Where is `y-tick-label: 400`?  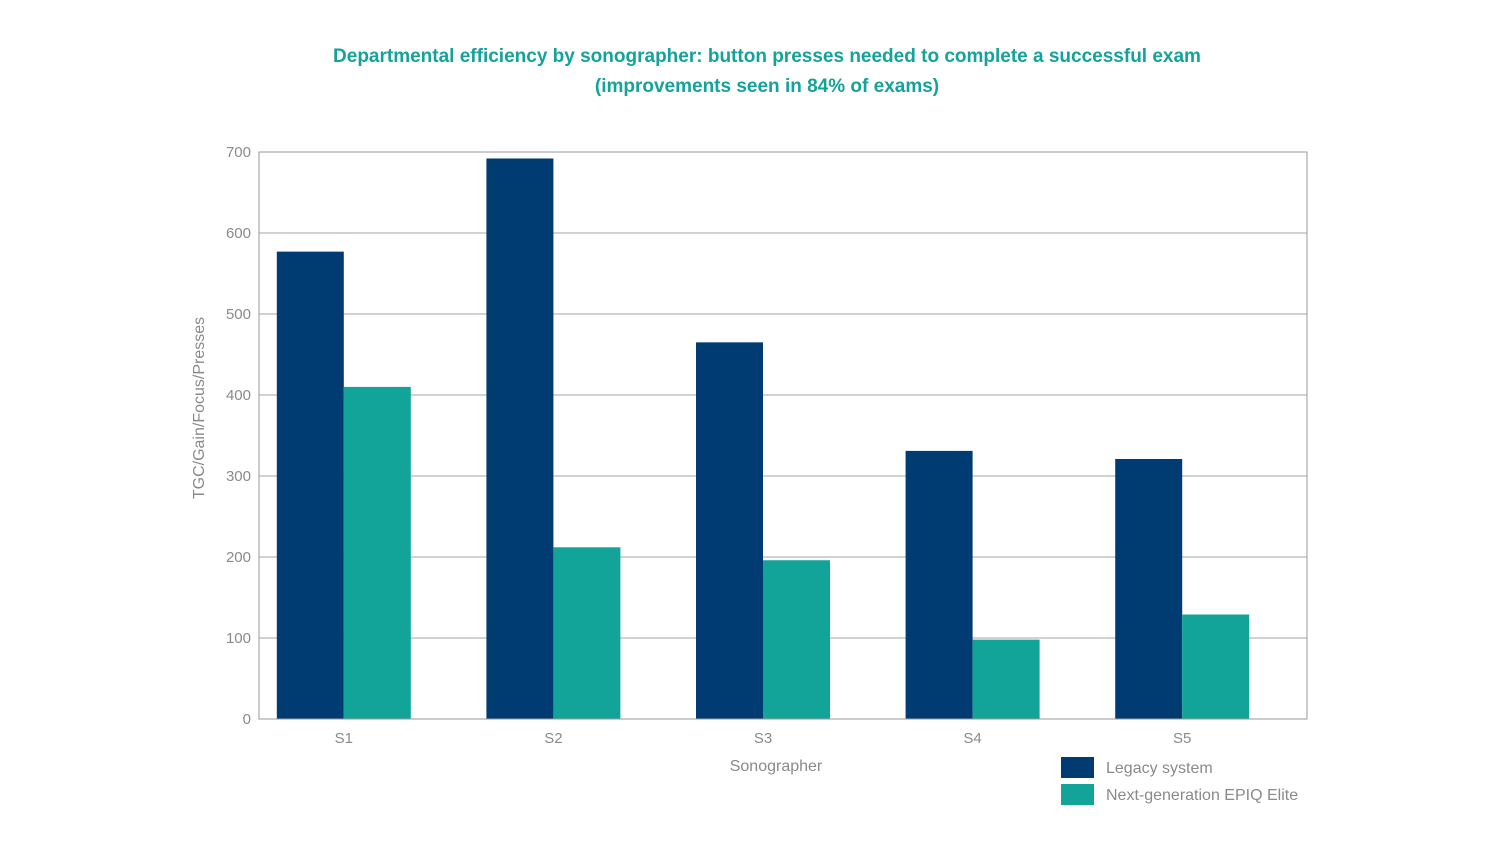
y-tick-label: 400 is located at coordinates (238, 395).